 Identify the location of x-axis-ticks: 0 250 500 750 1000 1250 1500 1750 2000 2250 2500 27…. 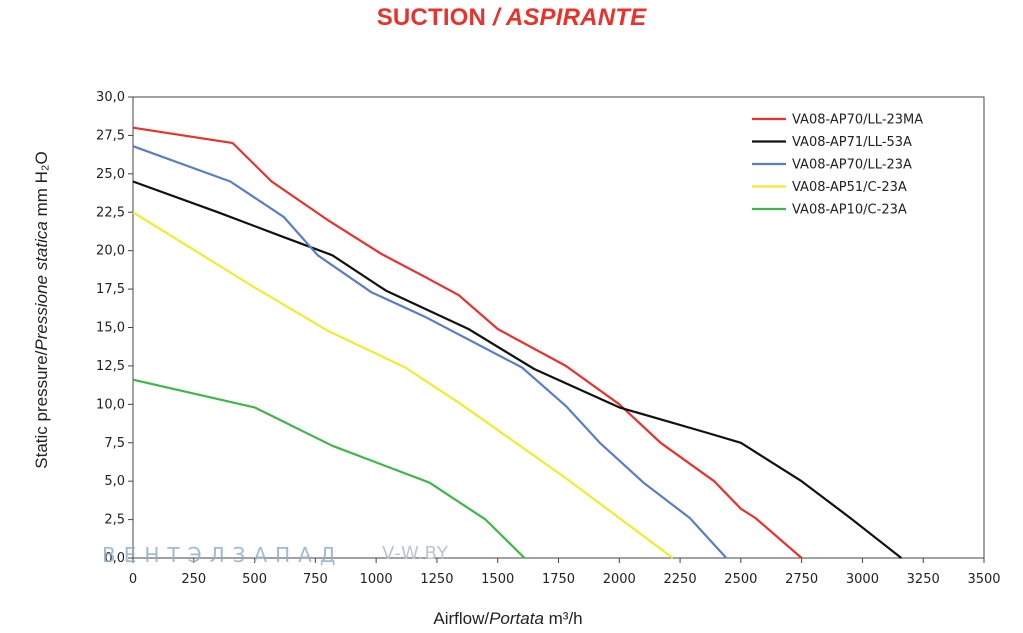
(565, 572).